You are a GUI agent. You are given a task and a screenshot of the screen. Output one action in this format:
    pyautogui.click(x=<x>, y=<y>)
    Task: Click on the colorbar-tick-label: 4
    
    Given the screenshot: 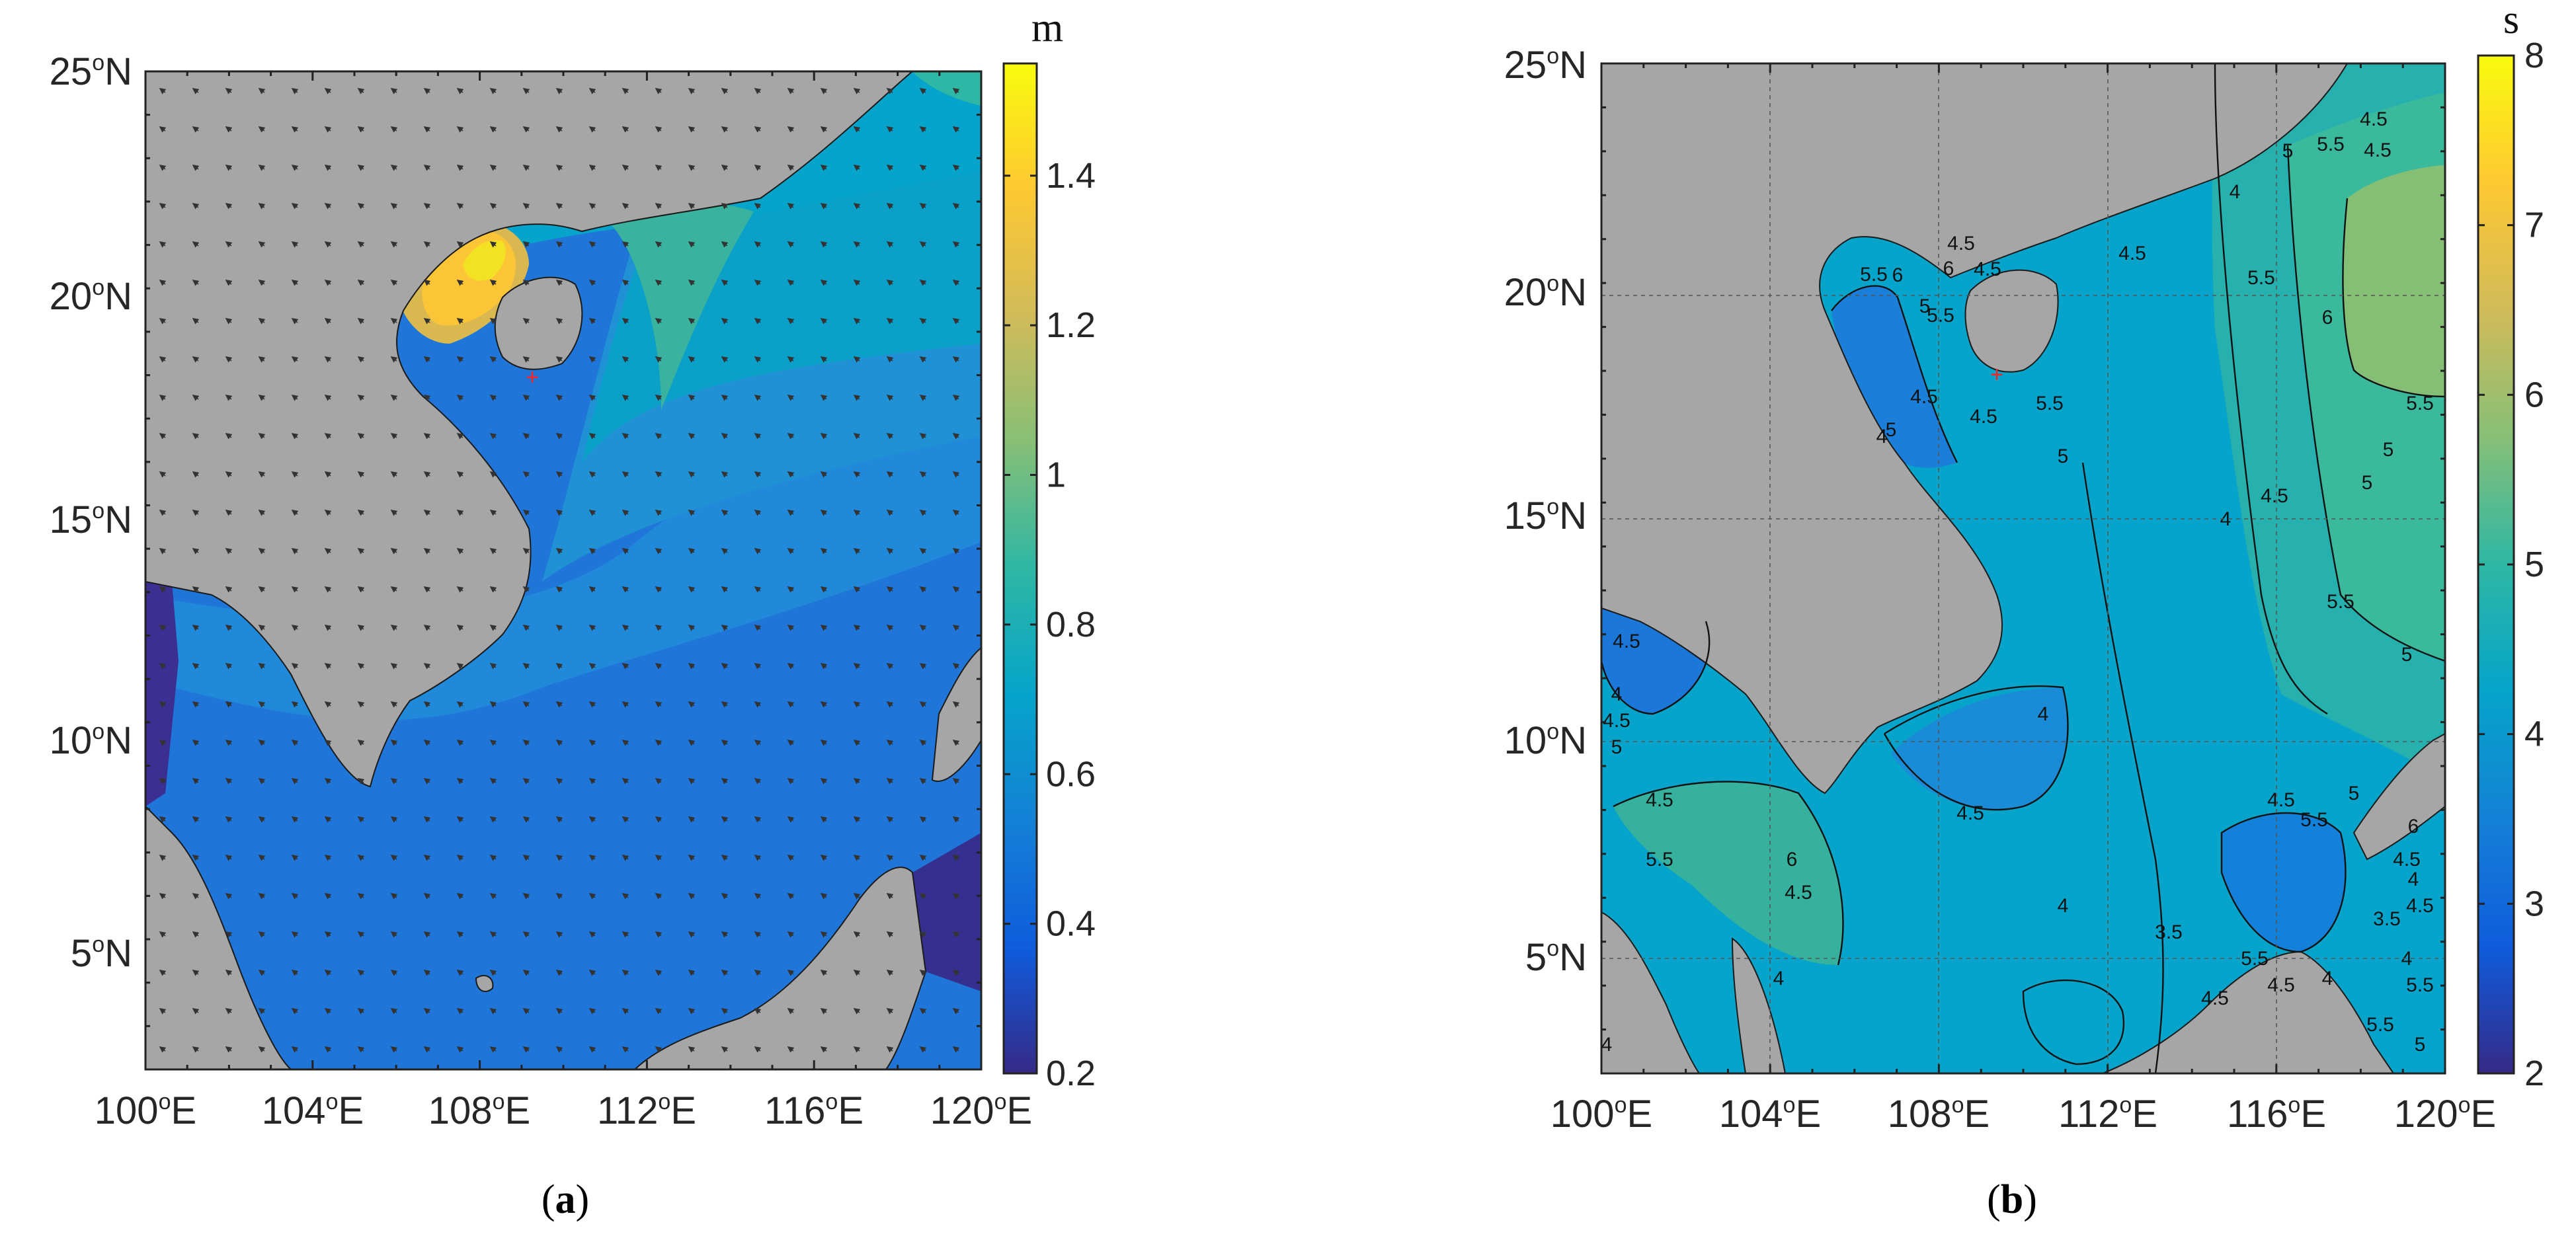 What is the action you would take?
    pyautogui.click(x=2534, y=734)
    